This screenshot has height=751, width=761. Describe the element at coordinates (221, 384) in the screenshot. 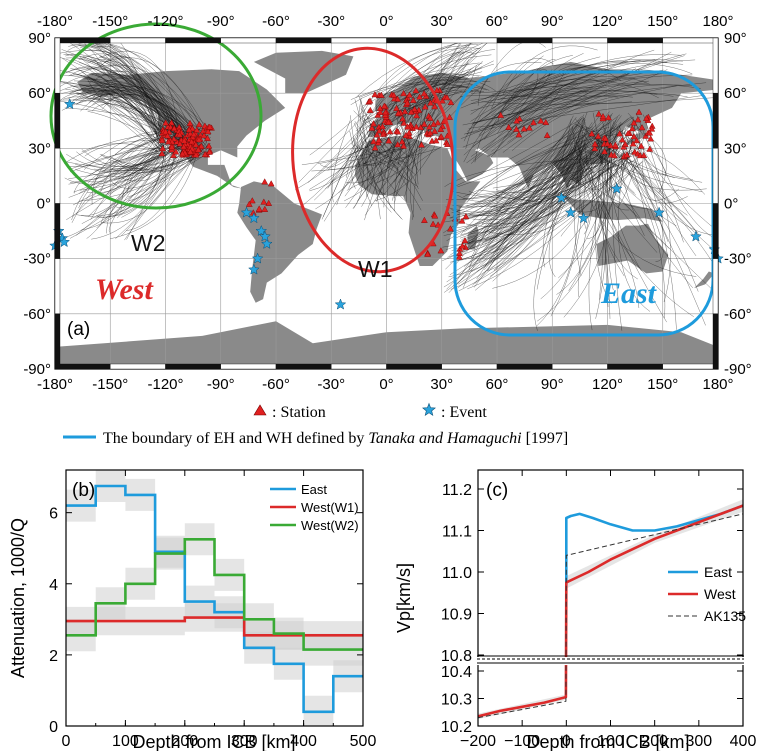

I see `lon-tick-label-bottom: -90°` at that location.